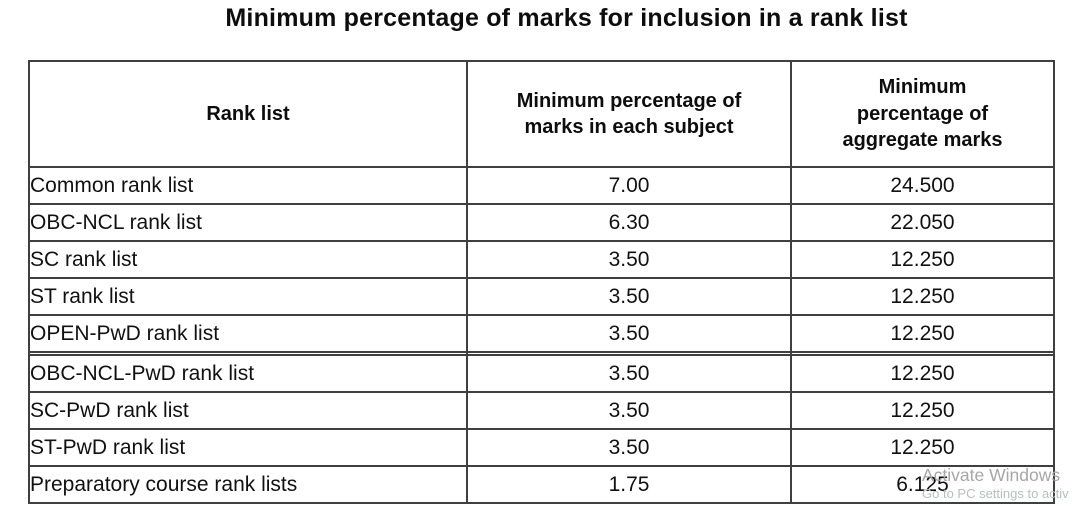 Image resolution: width=1083 pixels, height=519 pixels. Describe the element at coordinates (922, 185) in the screenshot. I see `aggregate-minimum-value: 24.500` at that location.